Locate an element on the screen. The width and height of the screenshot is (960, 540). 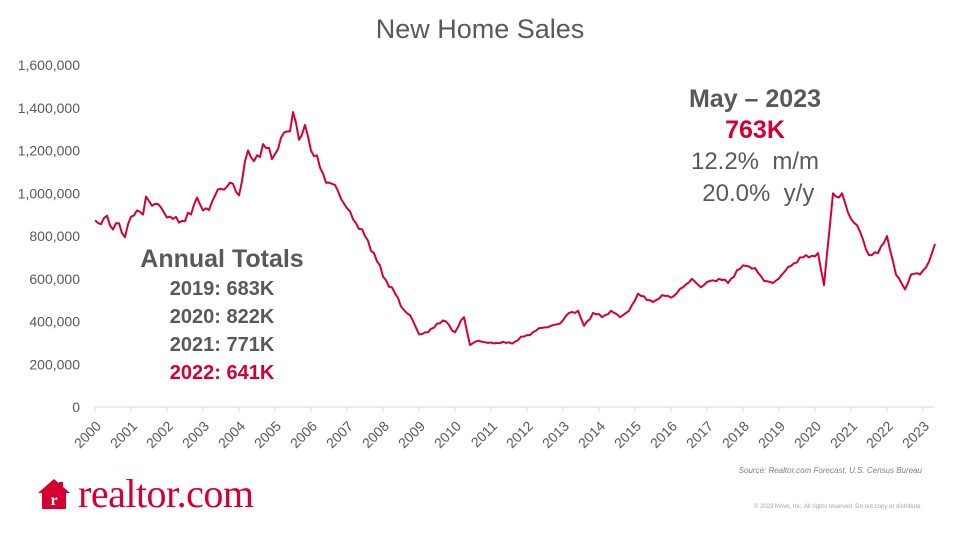
x-tick-label: 2006 is located at coordinates (303, 434).